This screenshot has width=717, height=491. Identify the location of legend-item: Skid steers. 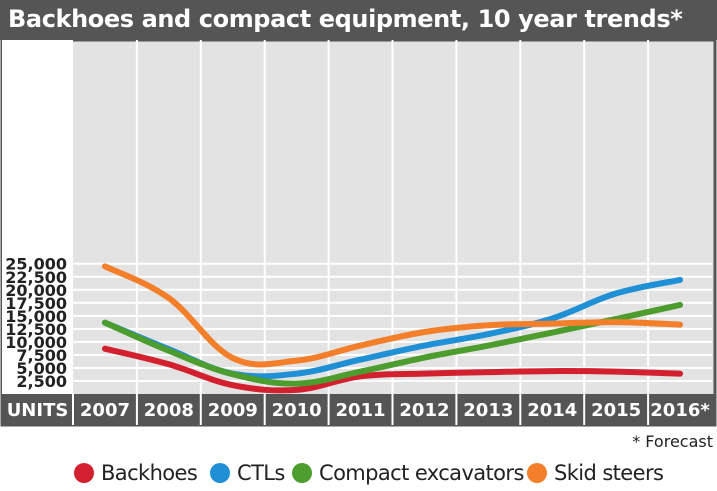
(595, 473).